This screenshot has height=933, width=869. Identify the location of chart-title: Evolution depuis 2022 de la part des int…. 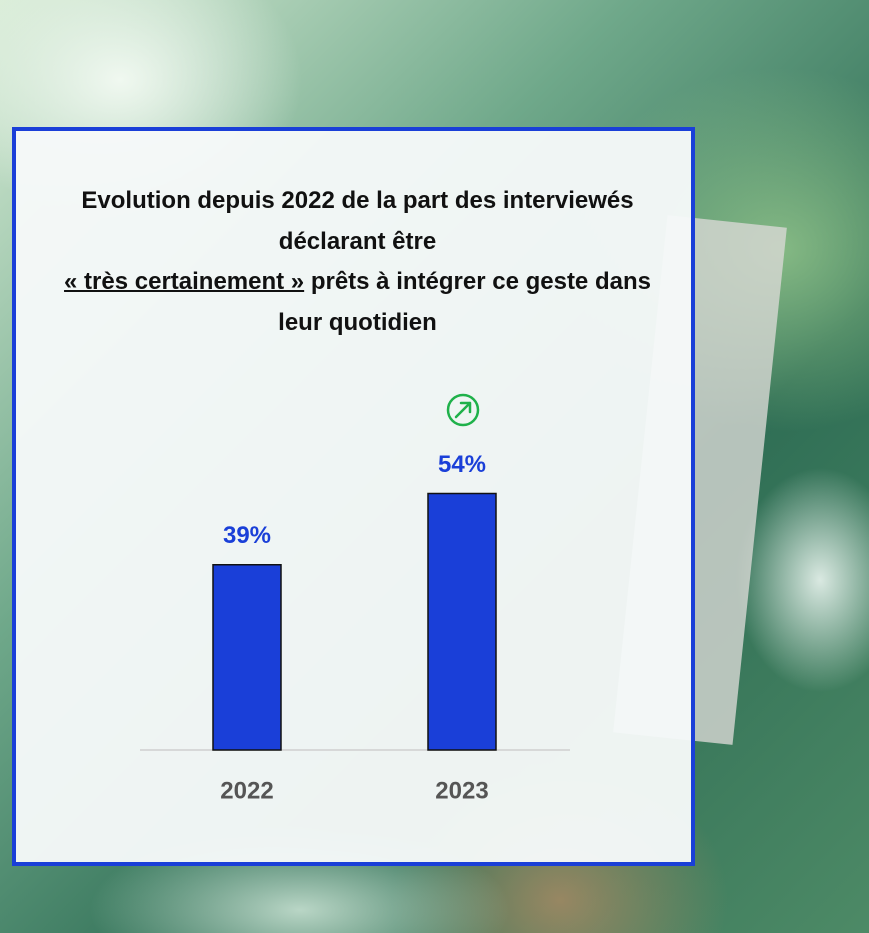
(357, 262).